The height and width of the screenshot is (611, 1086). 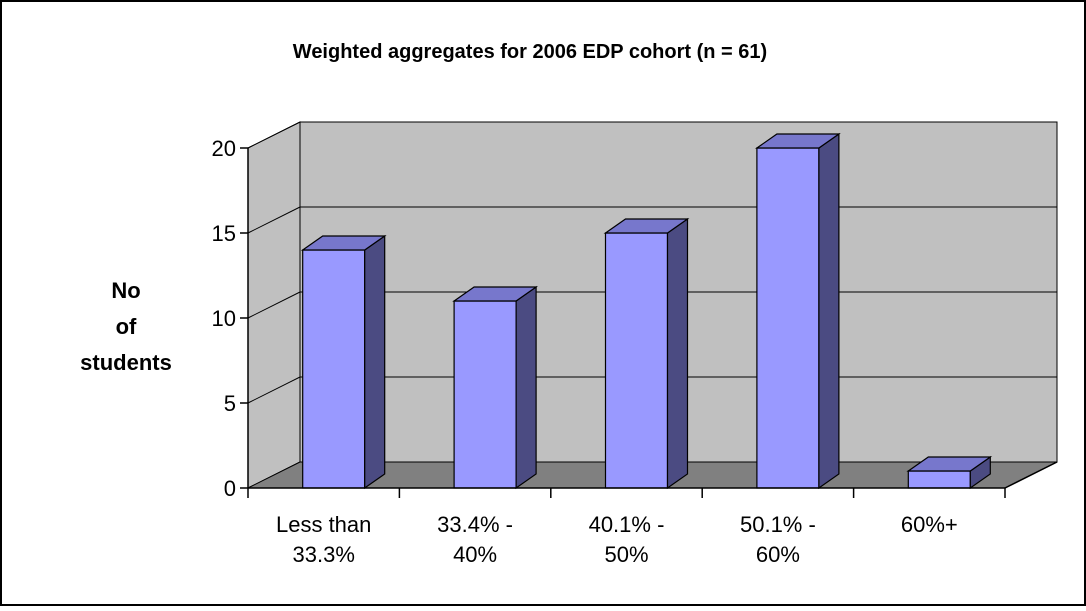 I want to click on y-tick-label: 5, so click(x=230, y=403).